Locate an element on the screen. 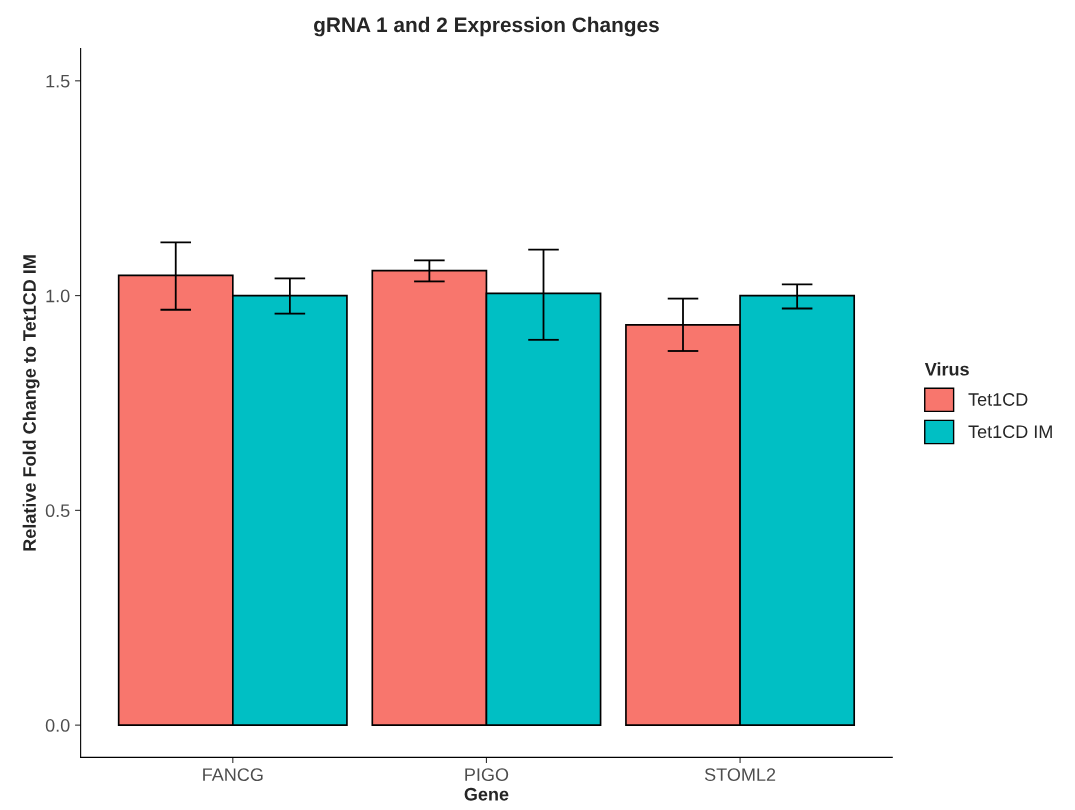 The image size is (1075, 810). legend-label: Tet1CD IM is located at coordinates (1010, 432).